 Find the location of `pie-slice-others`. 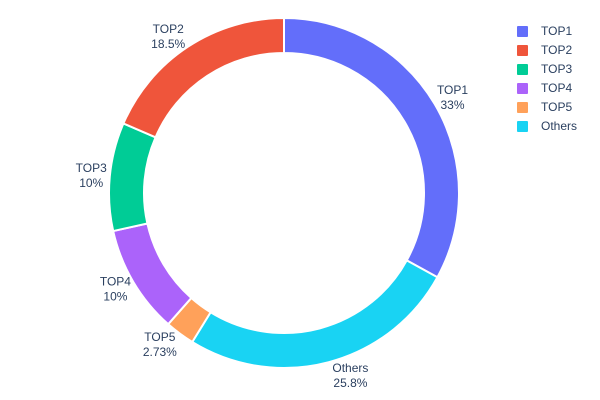

pie-slice-others is located at coordinates (315, 314).